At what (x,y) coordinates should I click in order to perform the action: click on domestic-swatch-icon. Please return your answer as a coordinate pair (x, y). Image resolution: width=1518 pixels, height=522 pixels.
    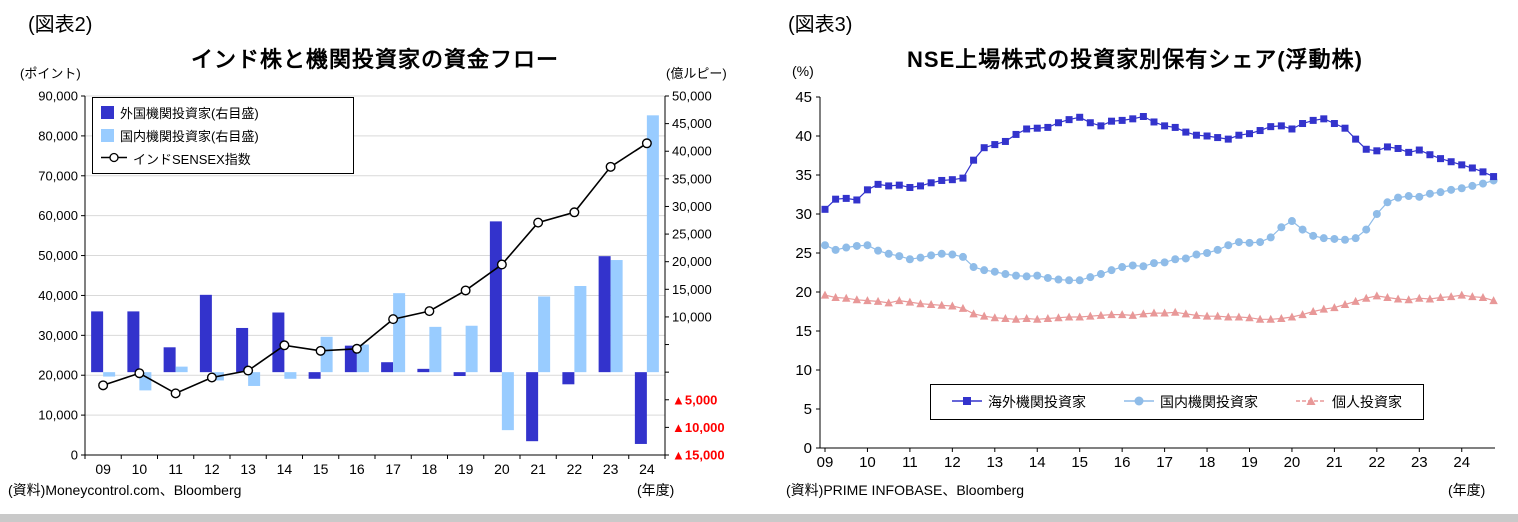
    Looking at the image, I should click on (107, 135).